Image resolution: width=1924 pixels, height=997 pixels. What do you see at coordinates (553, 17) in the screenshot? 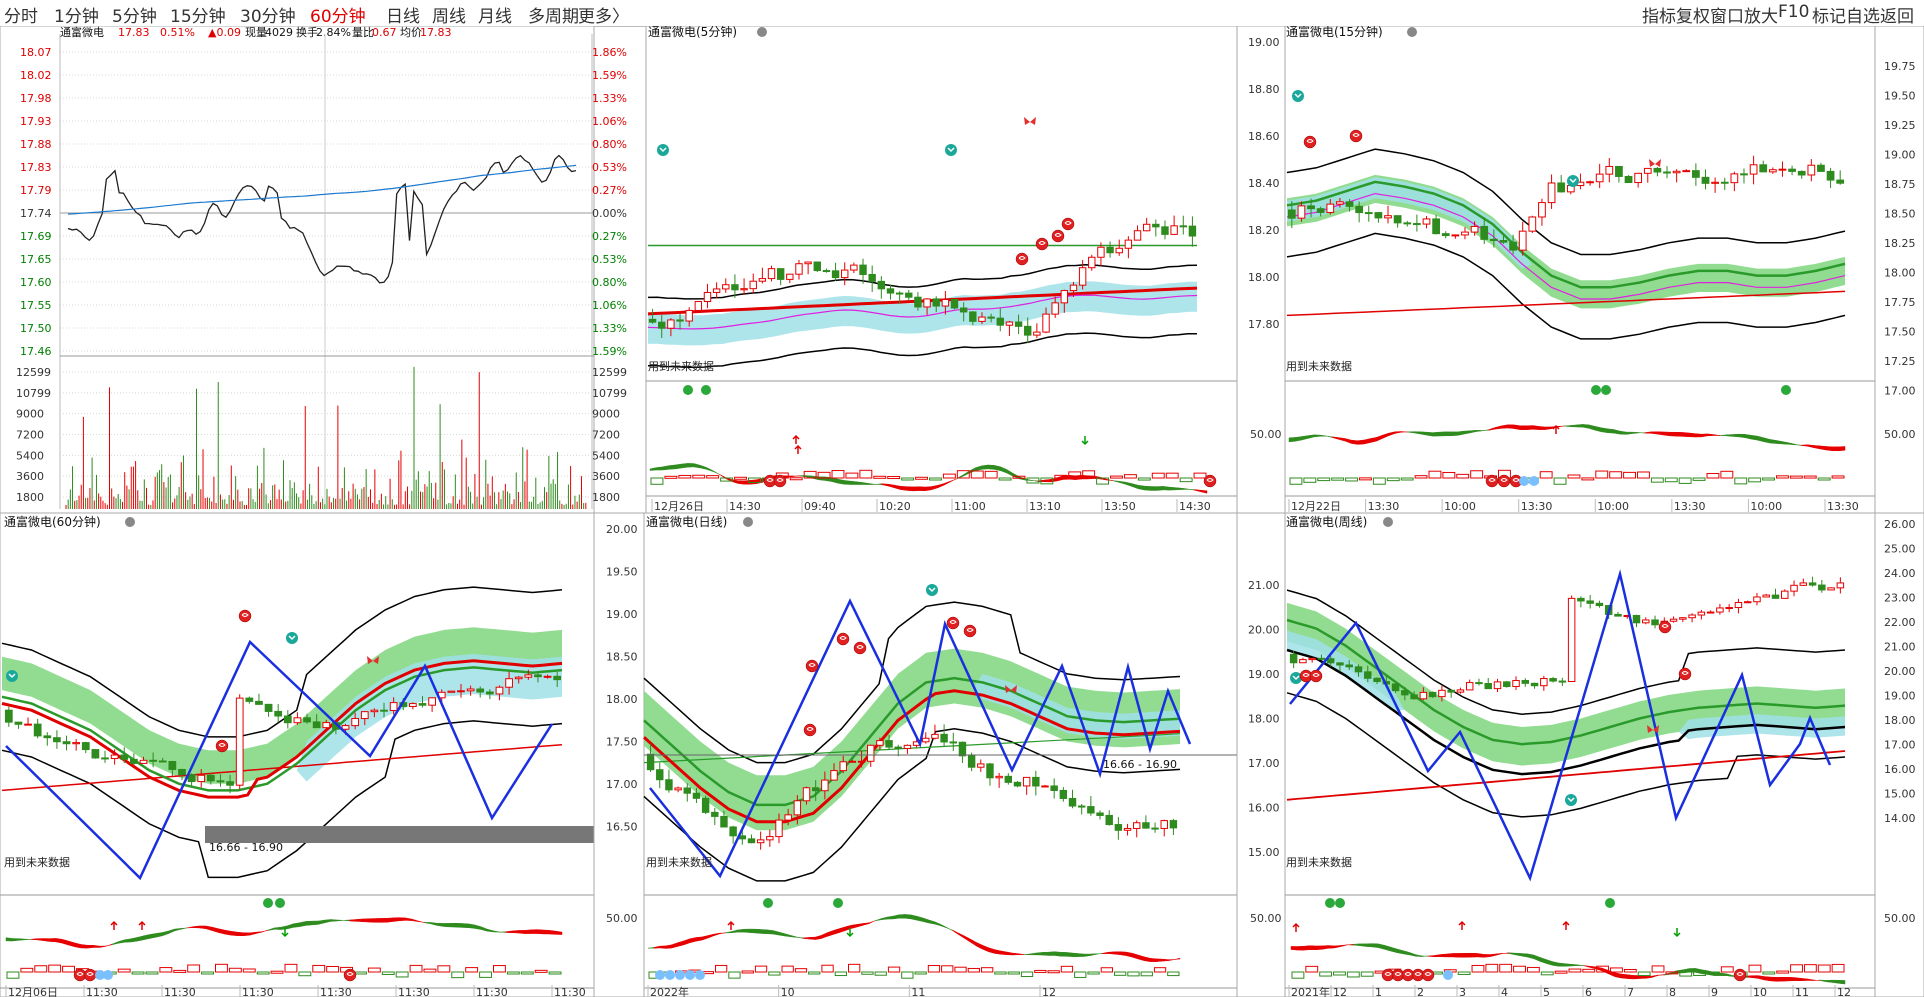
I see `period-tab: 多周期` at bounding box center [553, 17].